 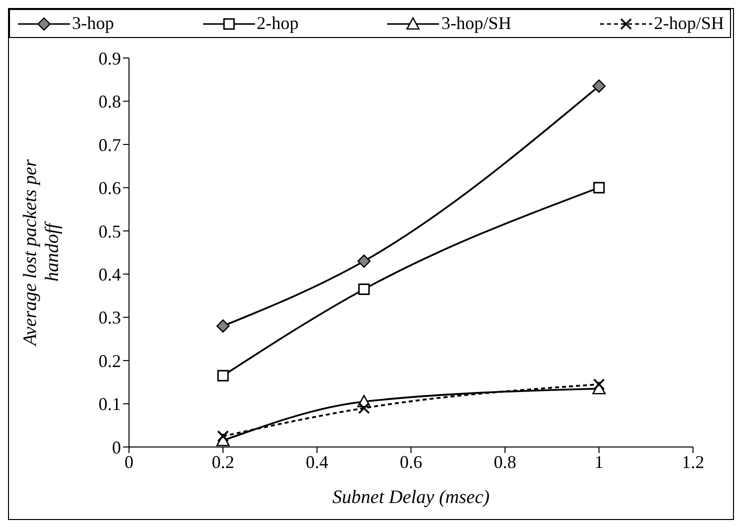 What do you see at coordinates (109, 231) in the screenshot?
I see `y-tick-label: 0.5` at bounding box center [109, 231].